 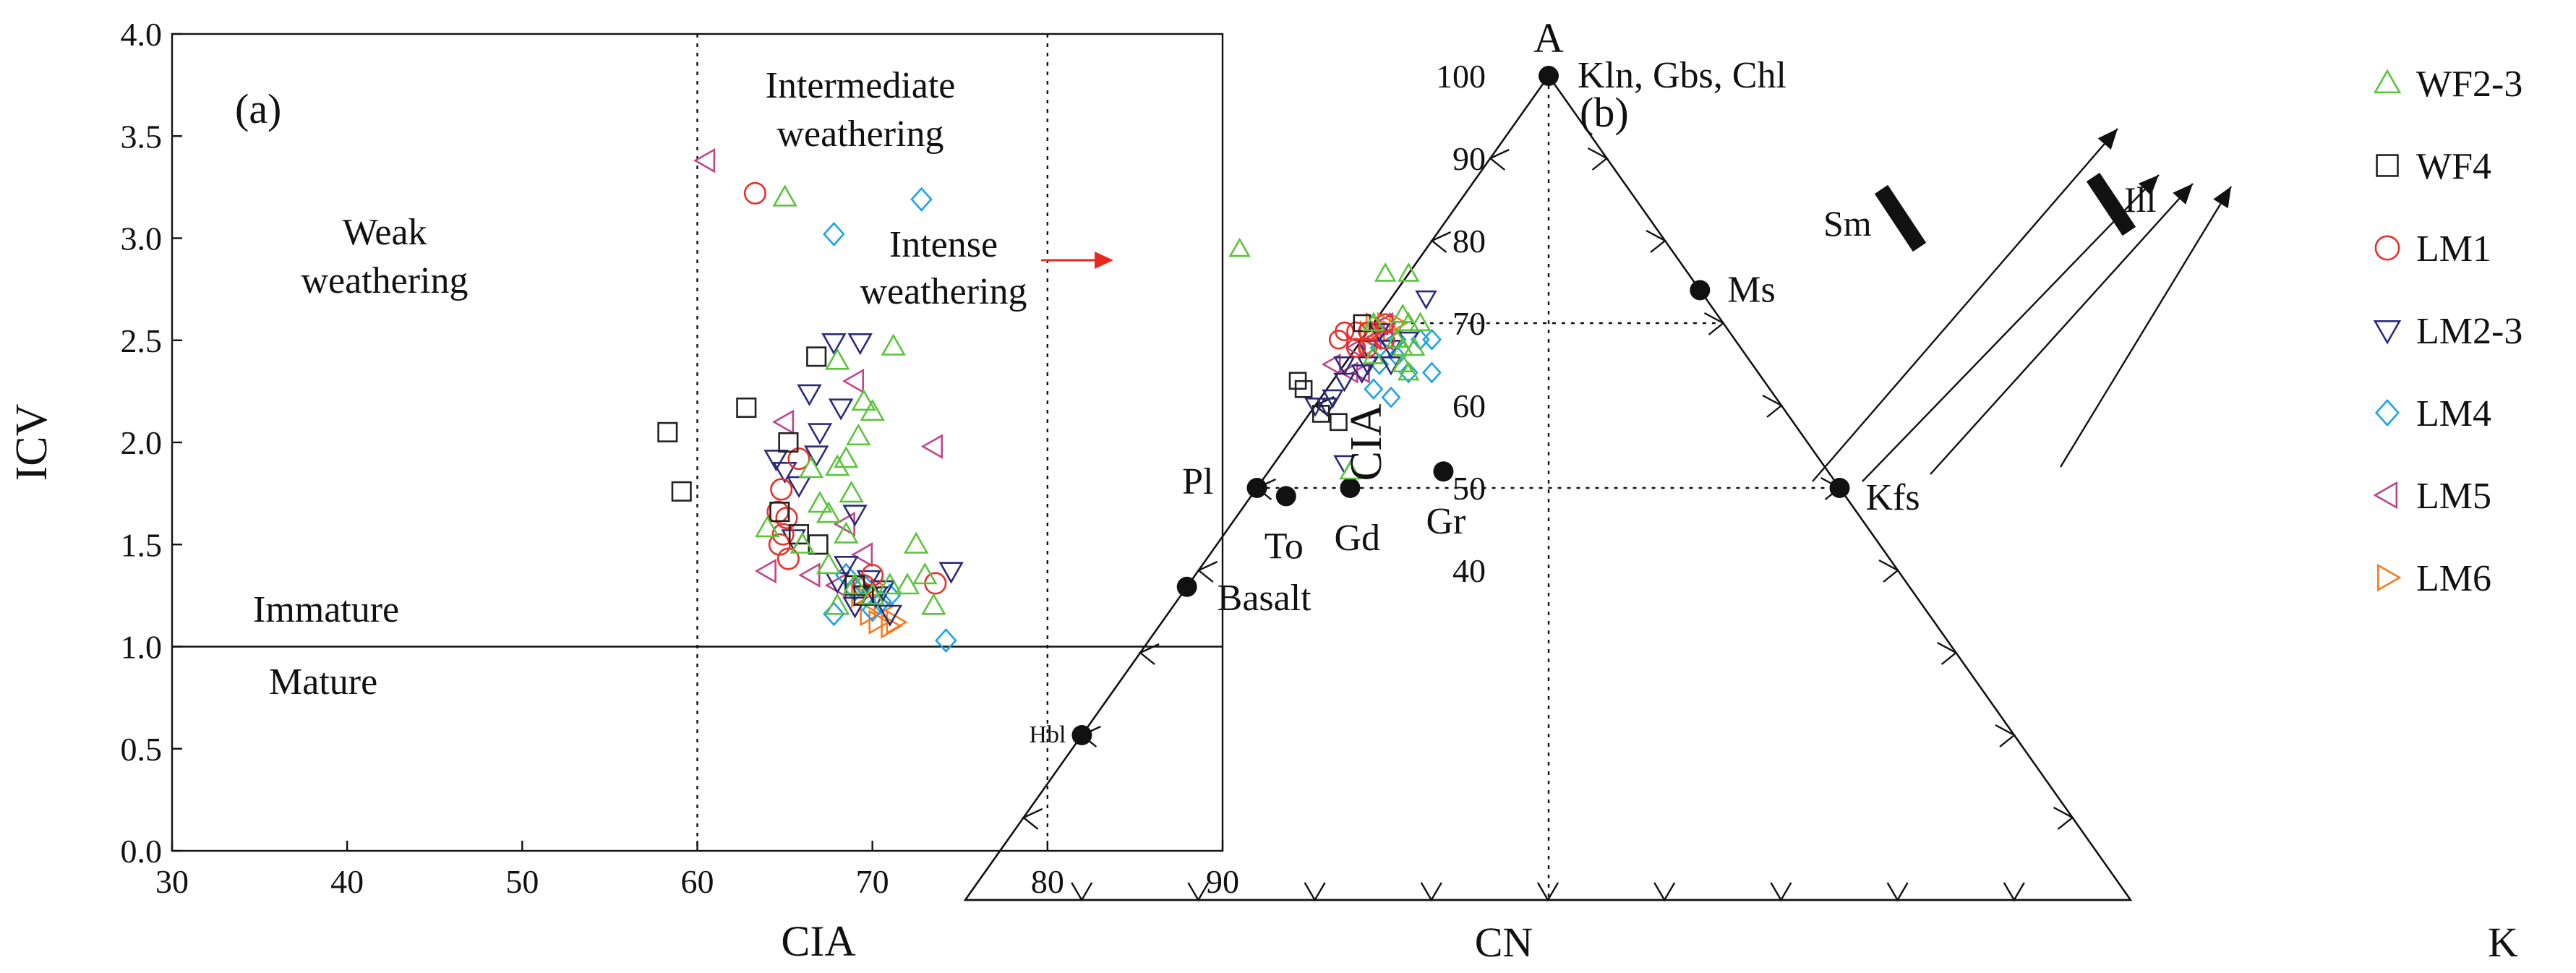 What do you see at coordinates (1461, 323) in the screenshot?
I see `panel-b-cia-ticks: 100 90 80 70 60 50 40` at bounding box center [1461, 323].